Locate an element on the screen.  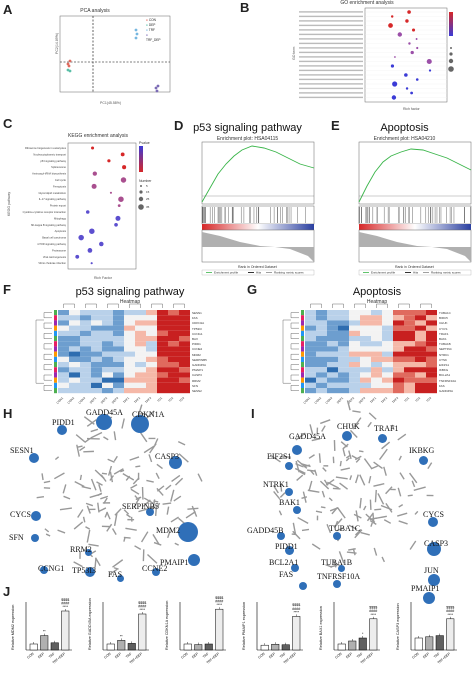
kegg-xlabel: Rich Factor is located at coordinates (103, 278).